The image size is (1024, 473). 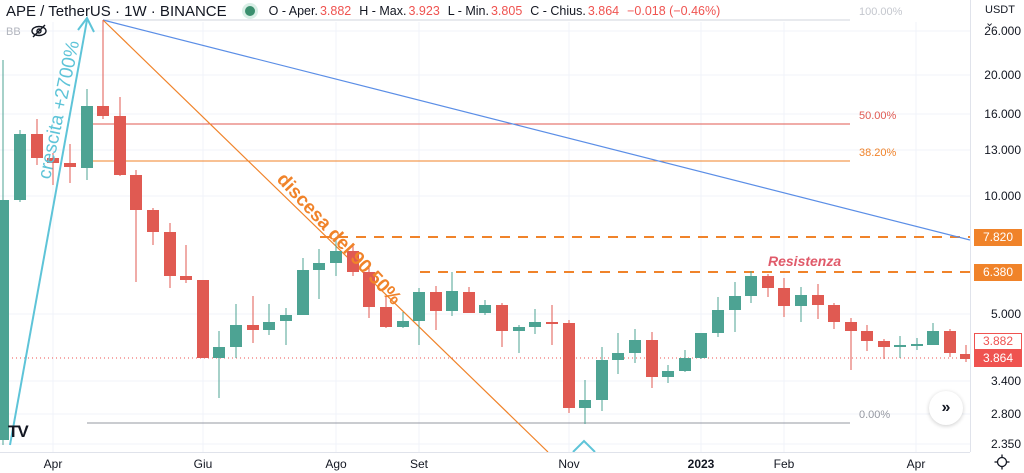 What do you see at coordinates (998, 272) in the screenshot?
I see `price-tag: 6.380` at bounding box center [998, 272].